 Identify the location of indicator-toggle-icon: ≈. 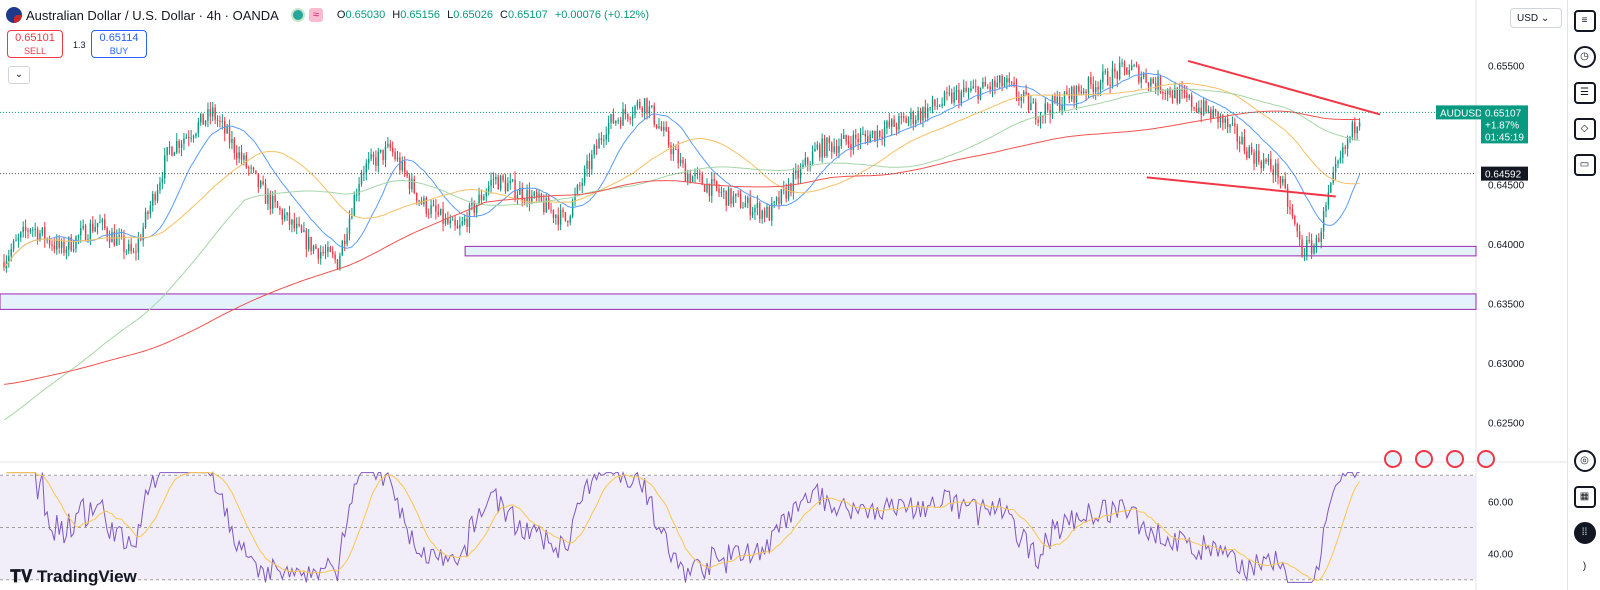
(315, 15).